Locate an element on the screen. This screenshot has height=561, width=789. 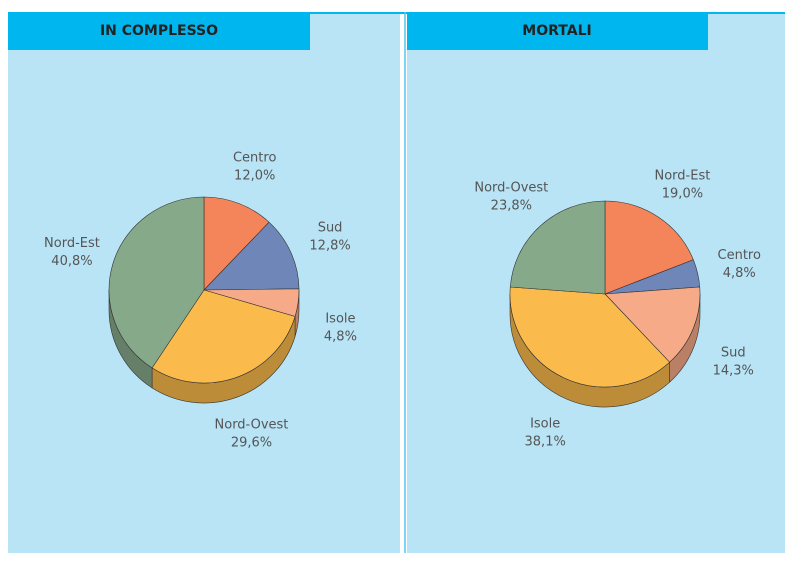
slice-value: 19,0% is located at coordinates (682, 193).